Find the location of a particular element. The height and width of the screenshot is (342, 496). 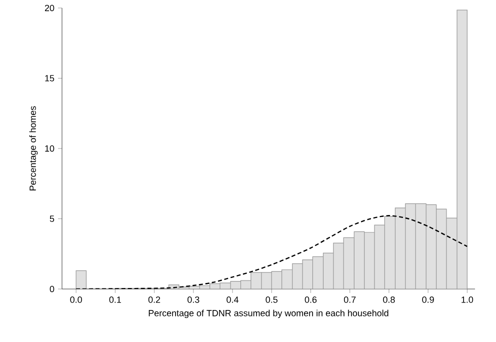

x-tick-label: 0.1 is located at coordinates (115, 299).